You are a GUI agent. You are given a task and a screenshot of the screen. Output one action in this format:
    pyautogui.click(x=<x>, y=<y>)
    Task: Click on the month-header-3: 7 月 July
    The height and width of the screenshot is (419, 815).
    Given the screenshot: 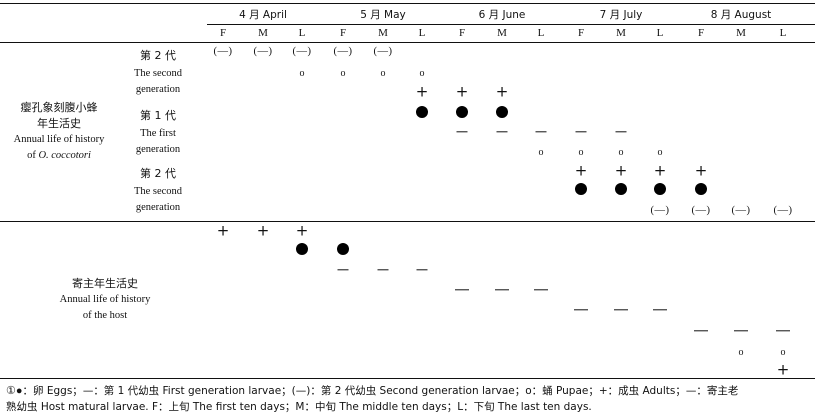 What is the action you would take?
    pyautogui.click(x=621, y=15)
    